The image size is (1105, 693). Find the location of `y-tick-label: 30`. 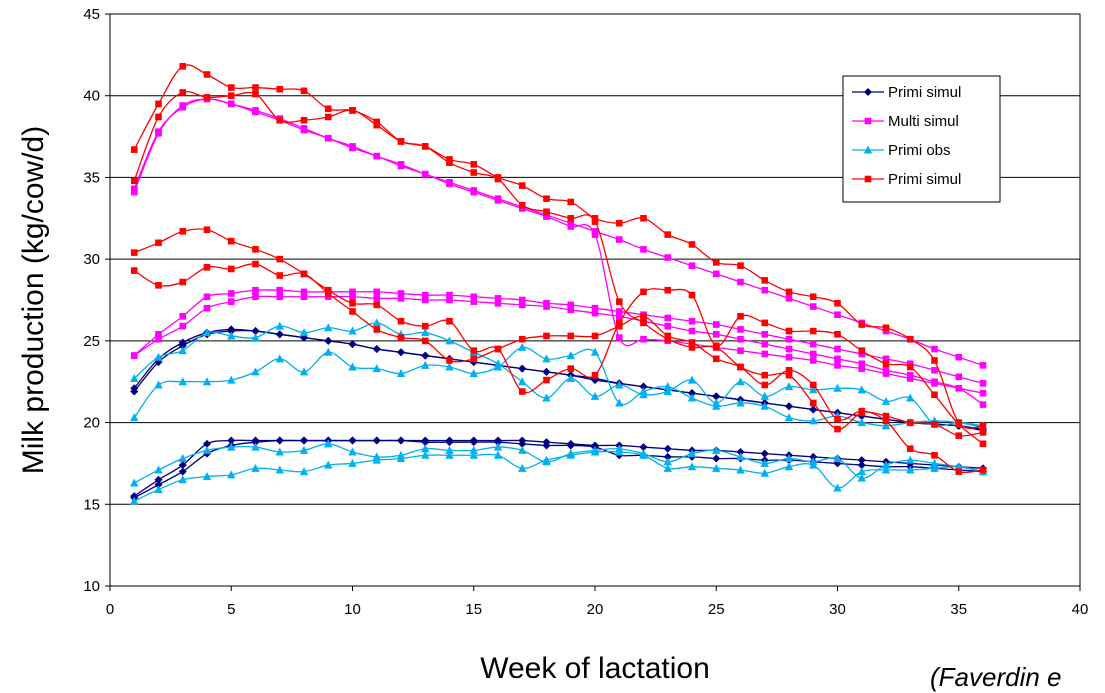

y-tick-label: 30 is located at coordinates (91, 259).